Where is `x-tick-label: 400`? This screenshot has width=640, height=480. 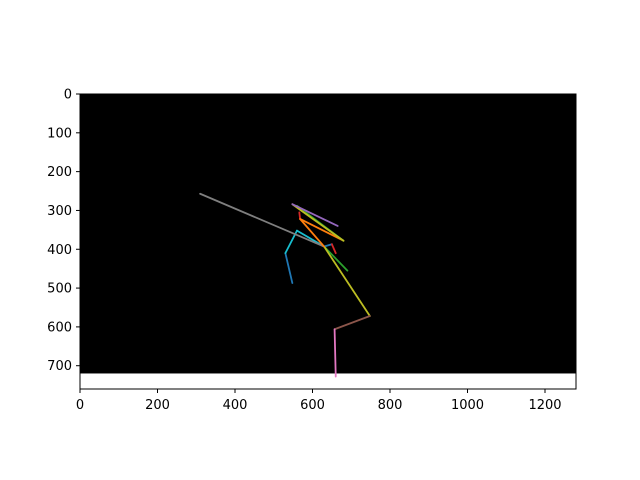 x-tick-label: 400 is located at coordinates (235, 405).